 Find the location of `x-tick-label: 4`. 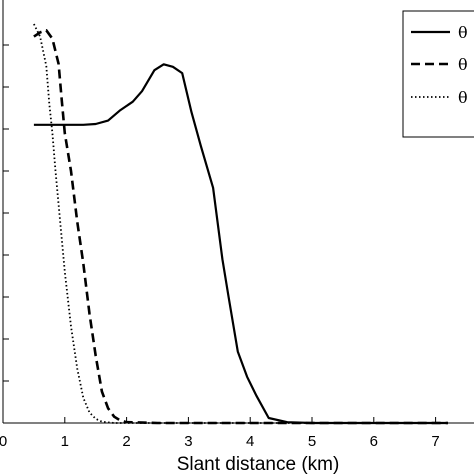

x-tick-label: 4 is located at coordinates (250, 441).